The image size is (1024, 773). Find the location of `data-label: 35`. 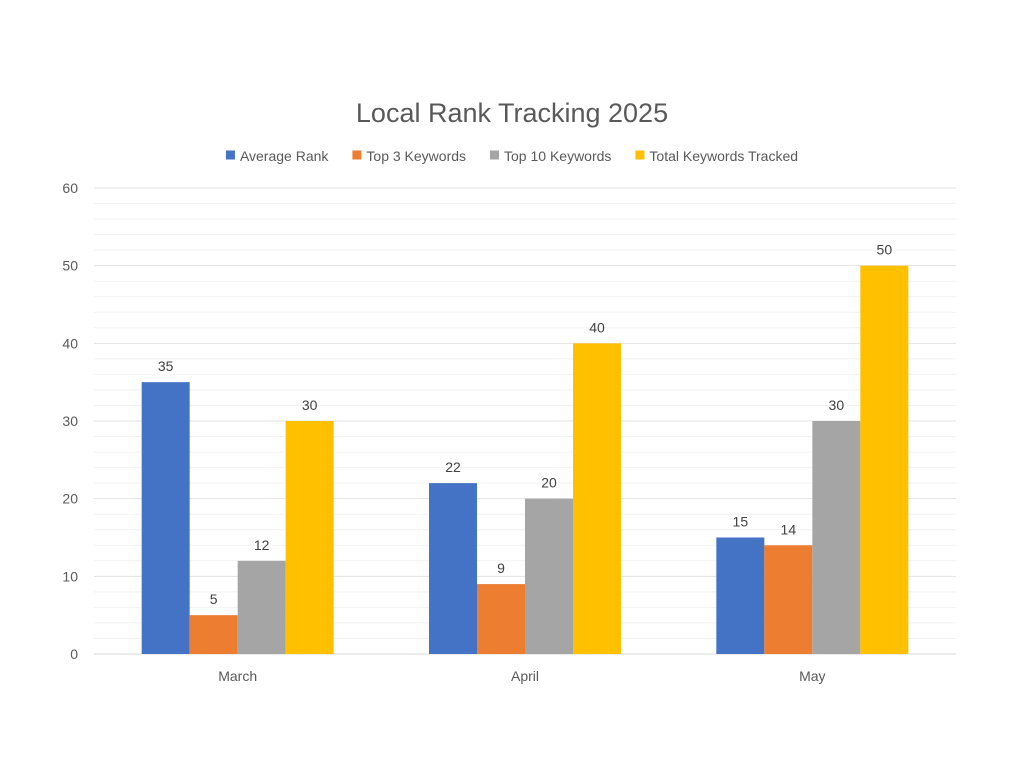

data-label: 35 is located at coordinates (166, 366).